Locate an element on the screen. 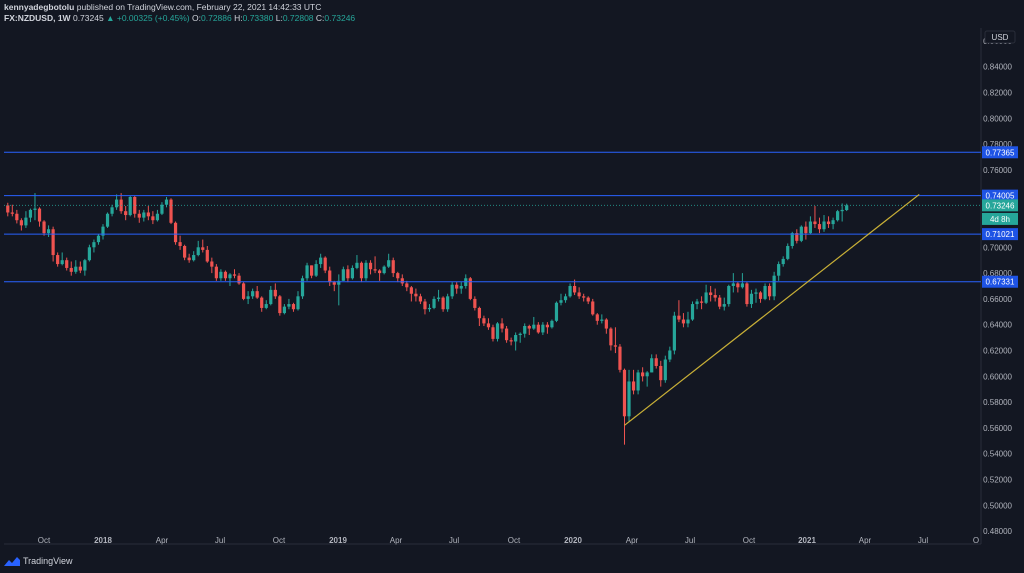 This screenshot has width=1024, height=573. y-tick-label: 0.58000 is located at coordinates (997, 402).